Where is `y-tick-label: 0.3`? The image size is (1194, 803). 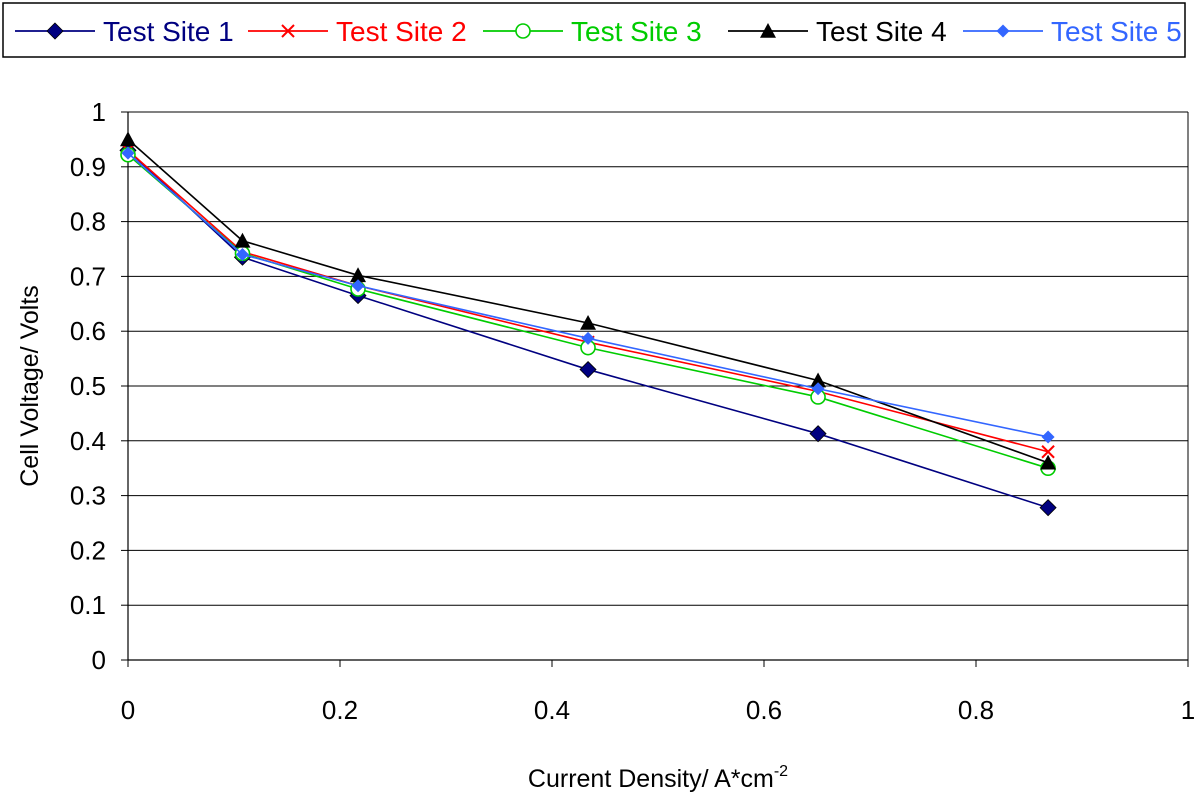
y-tick-label: 0.3 is located at coordinates (88, 496).